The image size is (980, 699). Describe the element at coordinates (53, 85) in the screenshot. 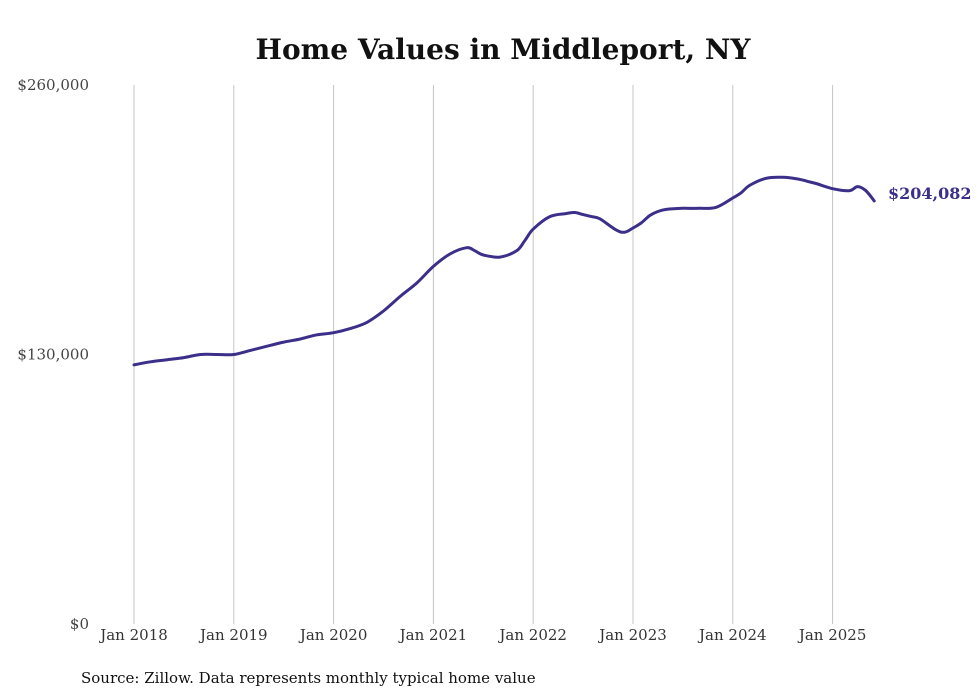

I see `y-tick-label: $260,000` at that location.